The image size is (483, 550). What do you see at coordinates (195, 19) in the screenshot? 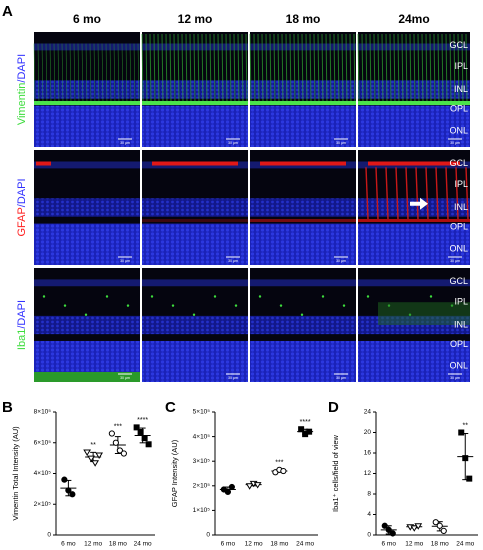
I see `column-header: 12 mo` at bounding box center [195, 19].